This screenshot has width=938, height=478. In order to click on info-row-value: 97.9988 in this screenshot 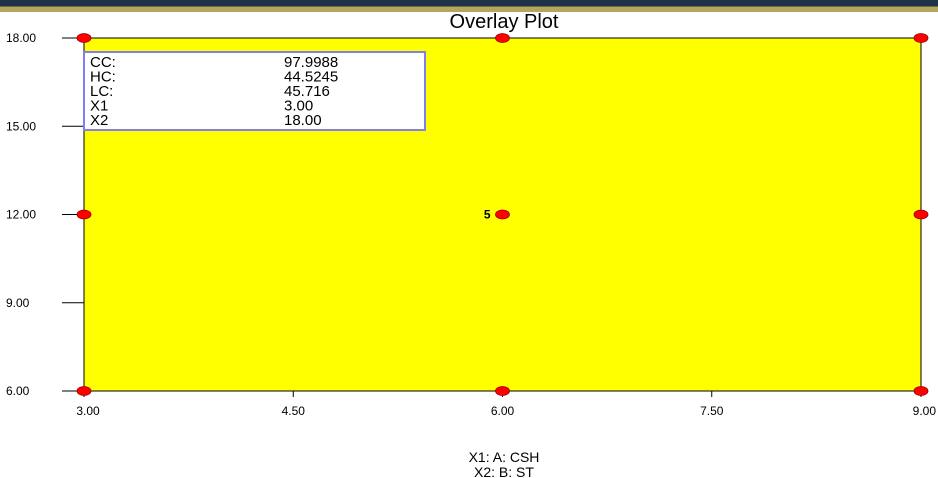, I will do `click(311, 62)`.